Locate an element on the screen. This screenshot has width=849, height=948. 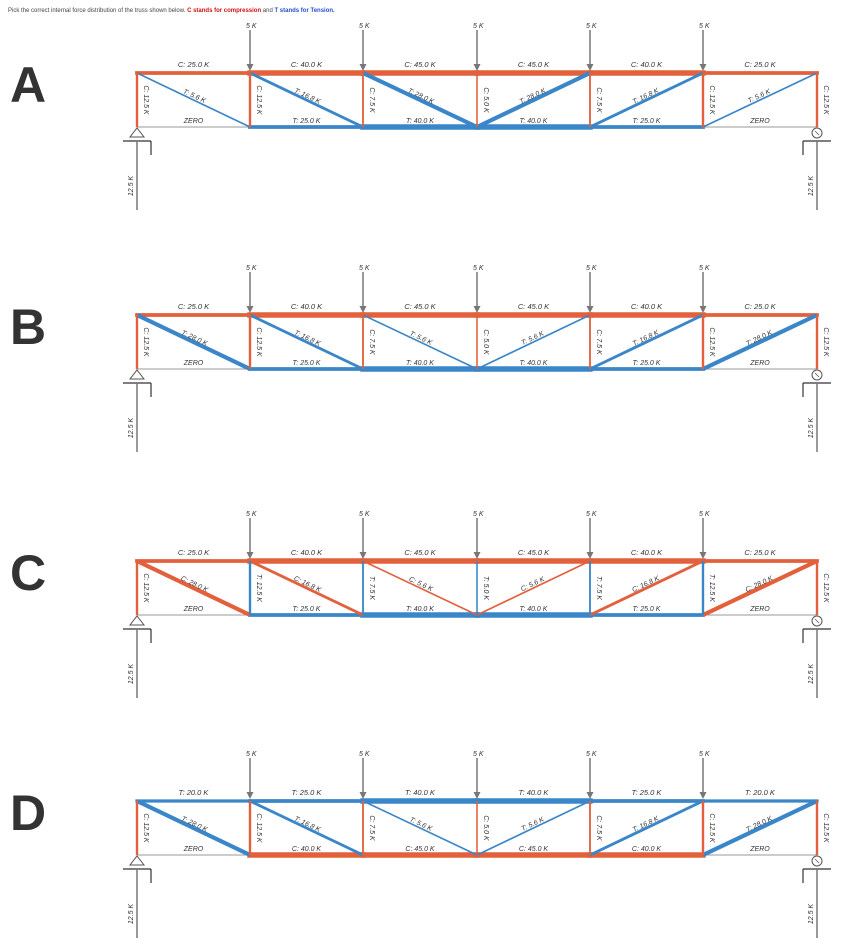
bottom-chord-label: T: 25.0 K is located at coordinates (647, 609).